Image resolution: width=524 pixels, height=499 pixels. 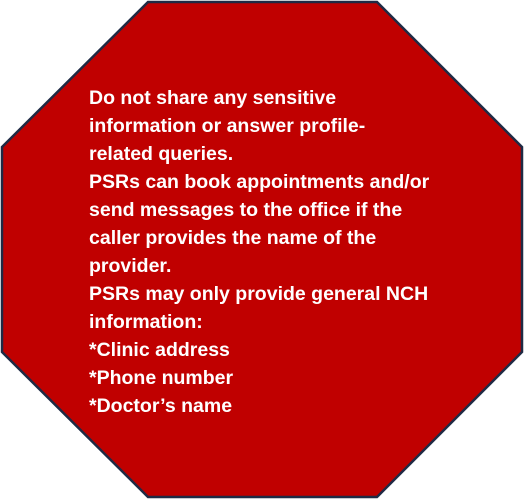 What do you see at coordinates (227, 126) in the screenshot?
I see `message-line: information or answer profile-` at bounding box center [227, 126].